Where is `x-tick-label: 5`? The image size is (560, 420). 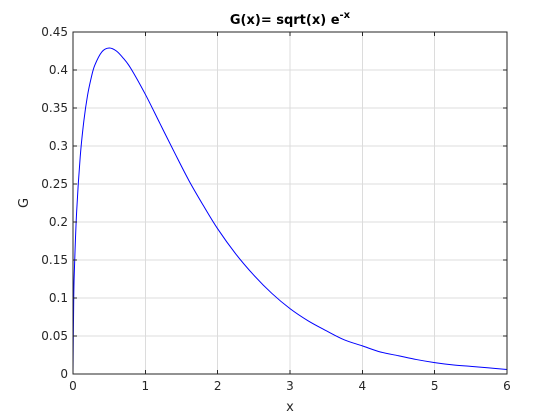 x-tick-label: 5 is located at coordinates (435, 386).